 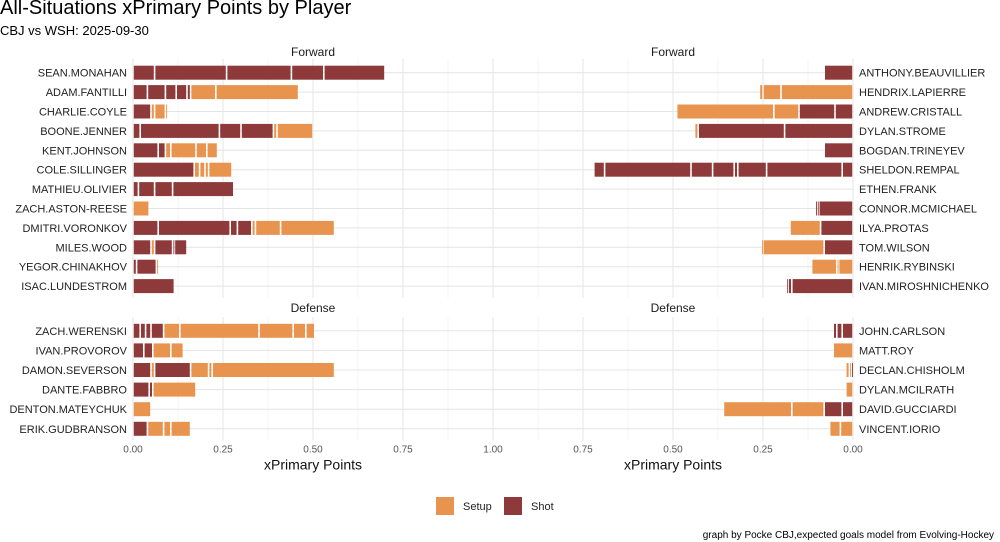 I want to click on player-label: HENDRIX.LAPIERRE, so click(x=912, y=93).